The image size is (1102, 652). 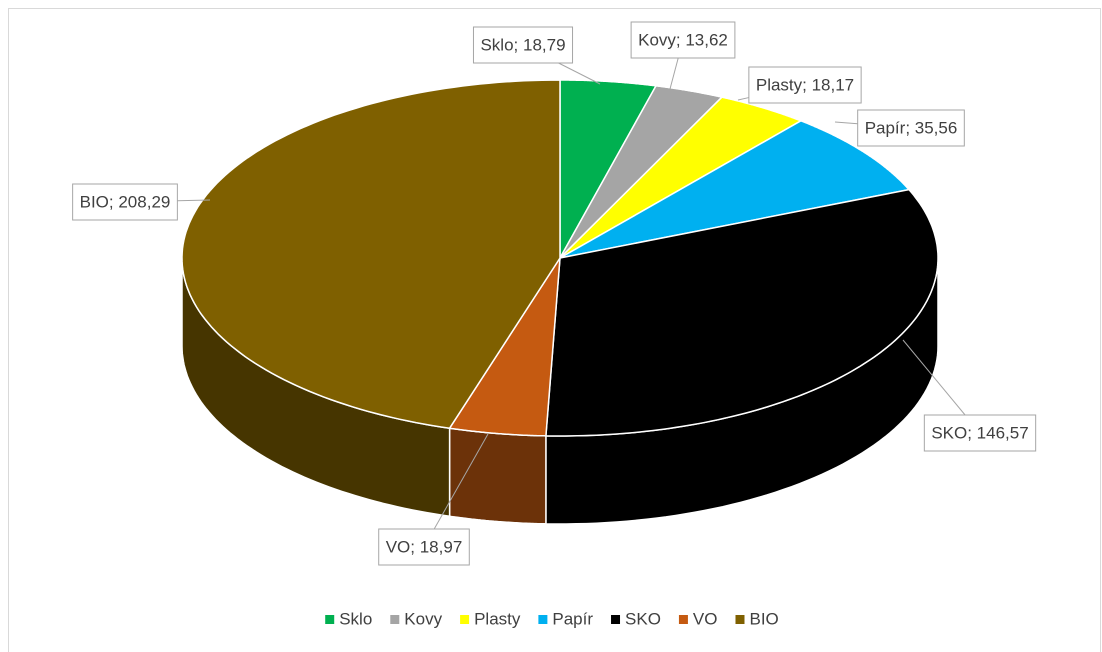 What do you see at coordinates (572, 618) in the screenshot?
I see `legend-label: Papír` at bounding box center [572, 618].